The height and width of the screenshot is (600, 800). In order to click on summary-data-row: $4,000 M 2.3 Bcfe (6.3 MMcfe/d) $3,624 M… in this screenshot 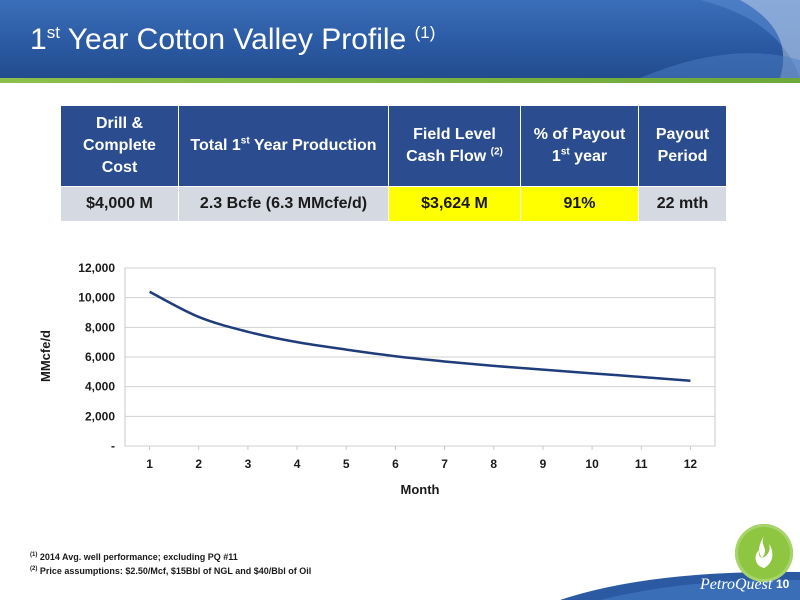, I will do `click(393, 204)`.